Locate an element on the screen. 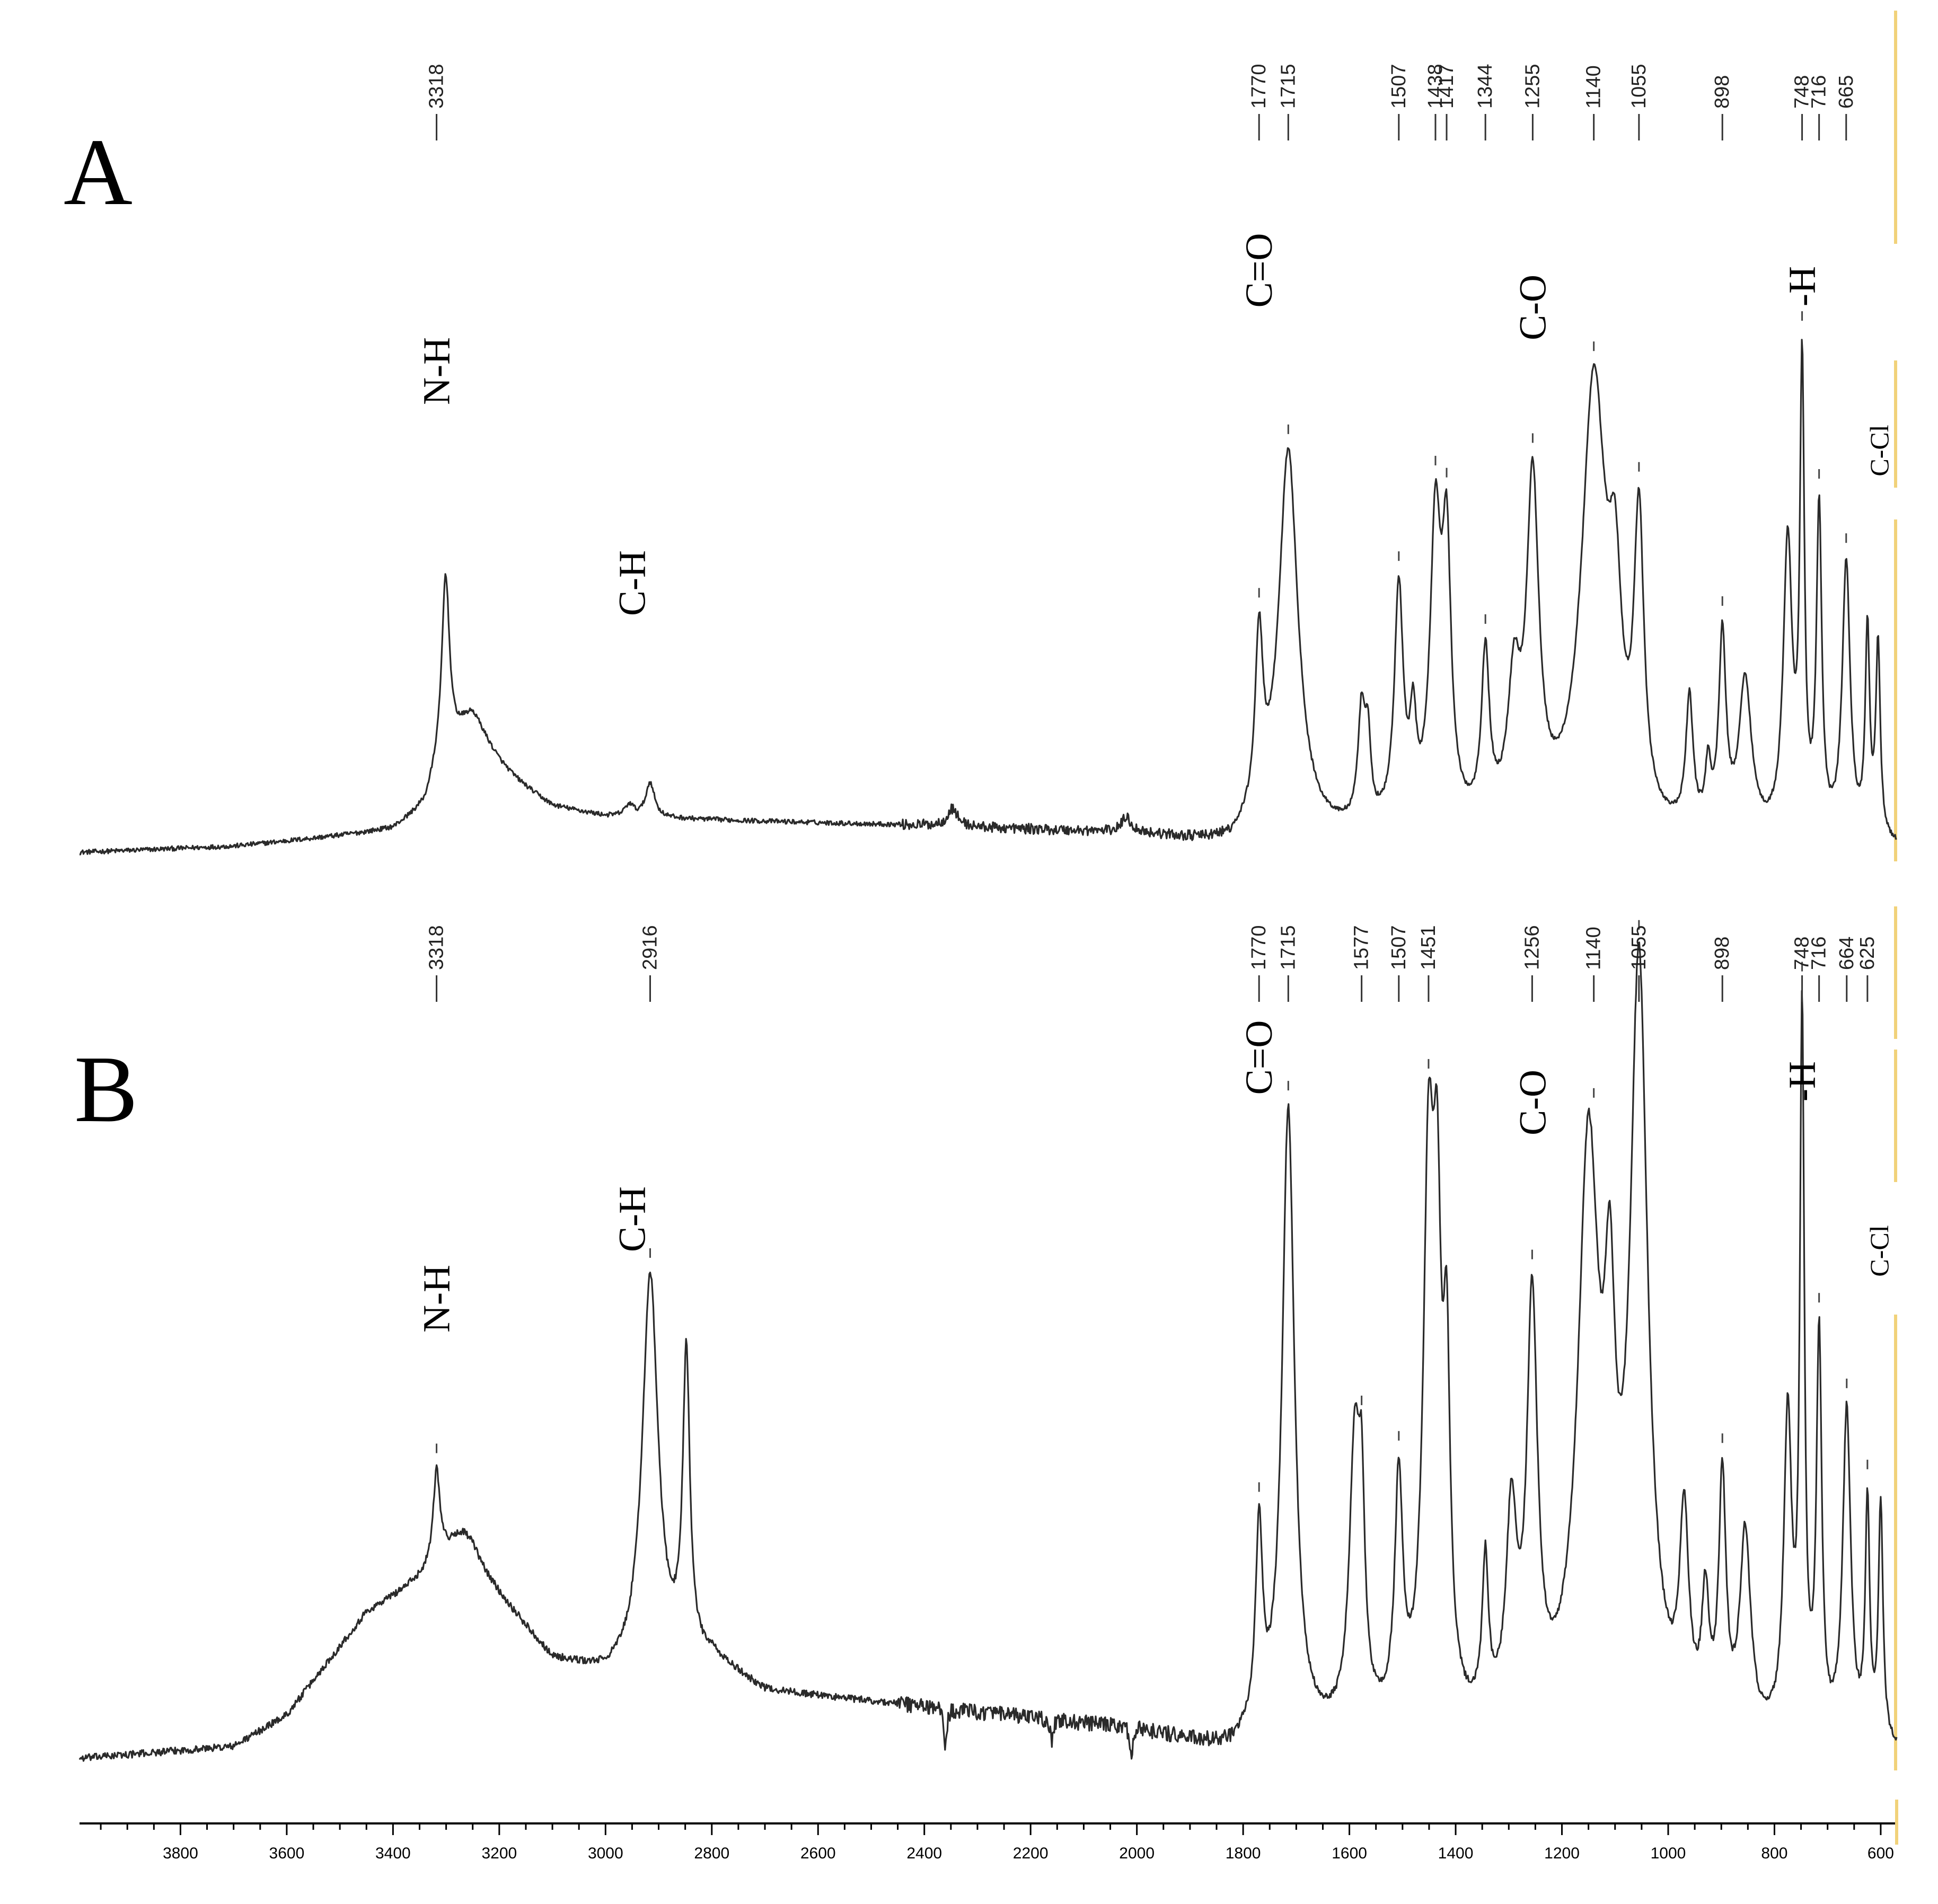  peak-label-a-1140: 1140 is located at coordinates (1594, 87).